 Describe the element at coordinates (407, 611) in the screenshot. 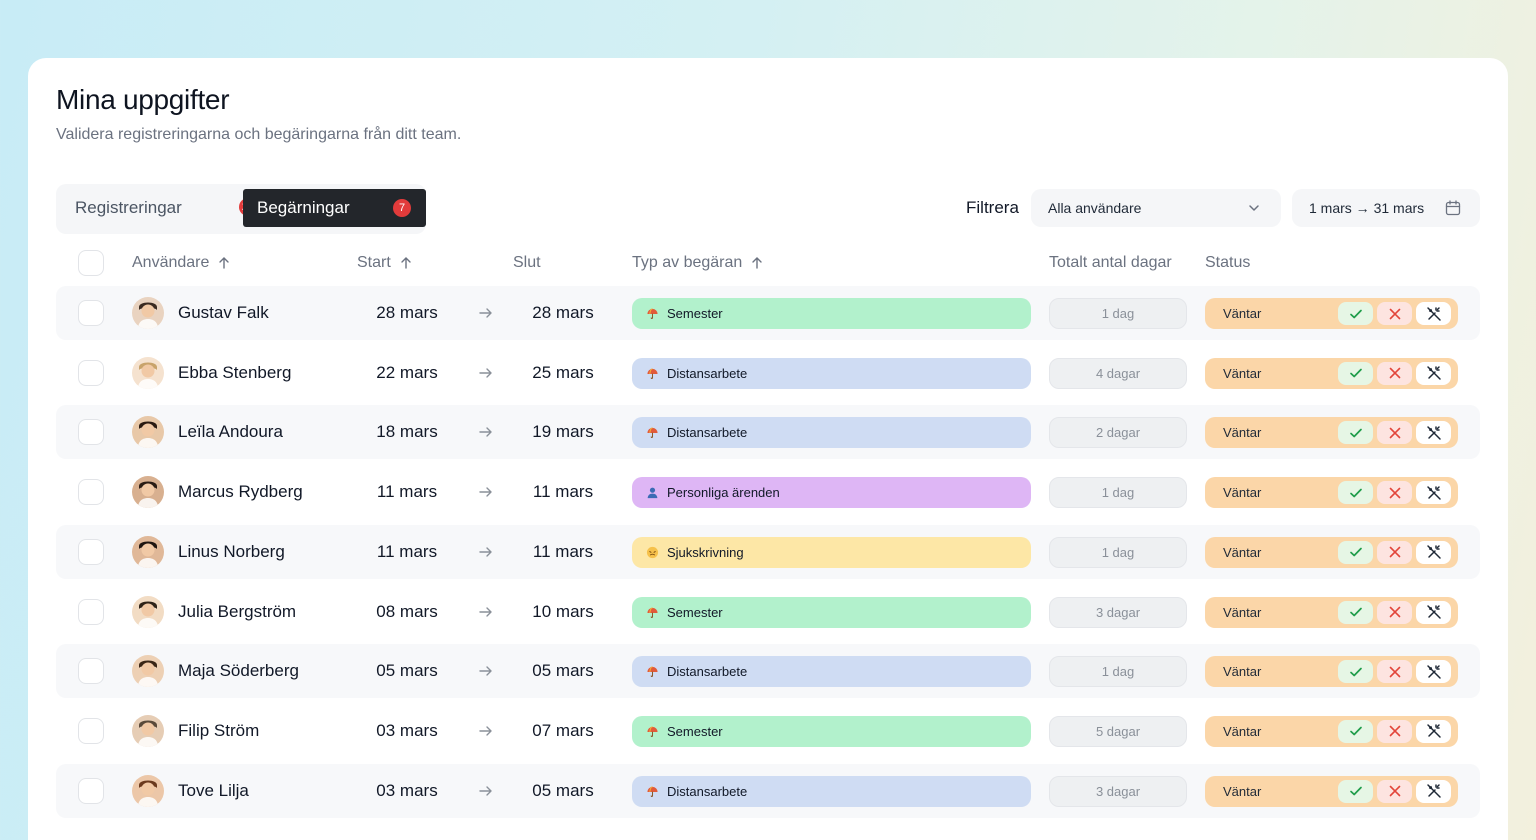

I see `start-date: 08 mars` at that location.